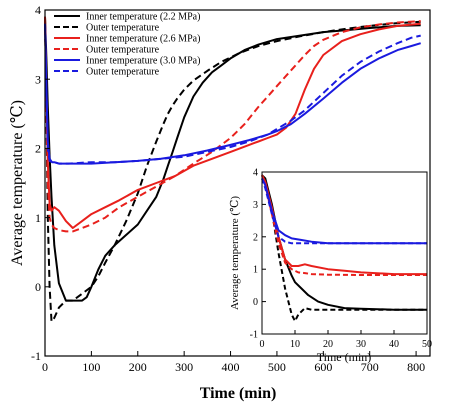  What do you see at coordinates (17, 183) in the screenshot?
I see `main-y-axis-label: Average temperature (℃)` at bounding box center [17, 183].